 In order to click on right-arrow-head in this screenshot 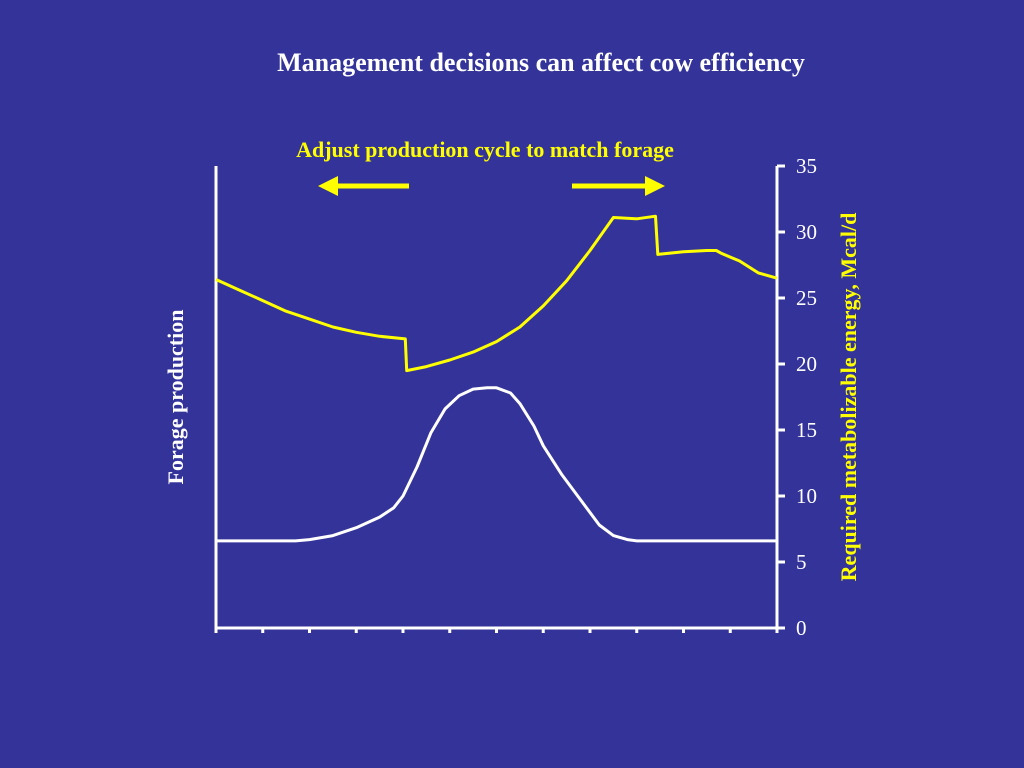, I will do `click(655, 186)`.